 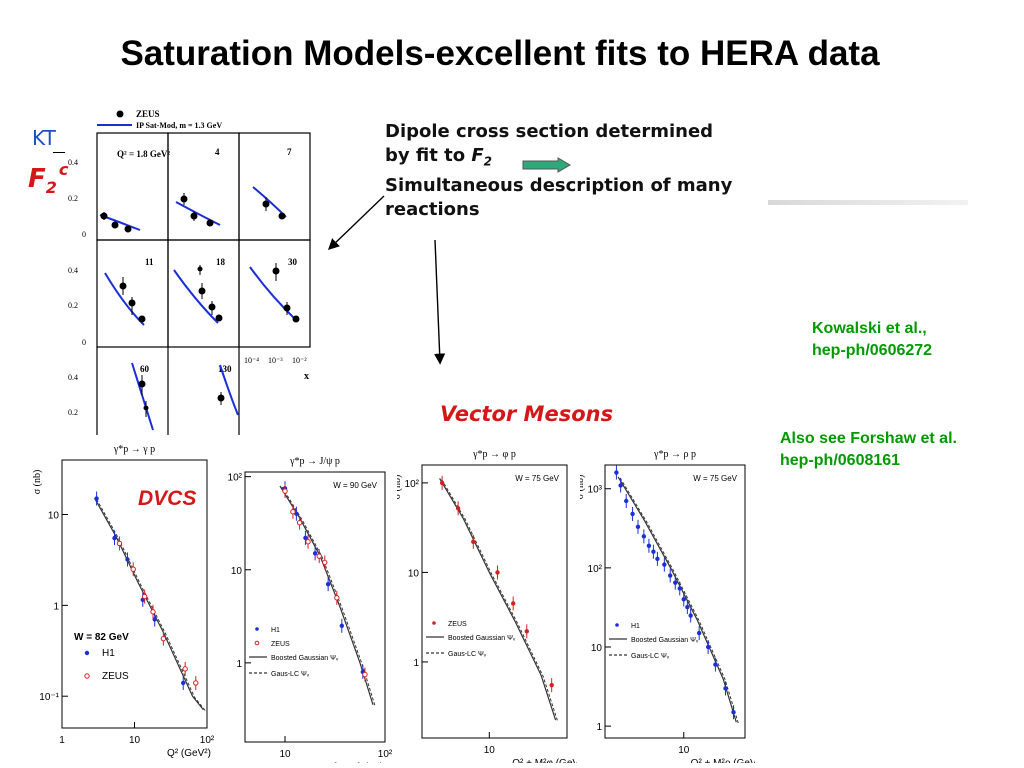 I want to click on q2-label-4: 11, so click(x=149, y=262).